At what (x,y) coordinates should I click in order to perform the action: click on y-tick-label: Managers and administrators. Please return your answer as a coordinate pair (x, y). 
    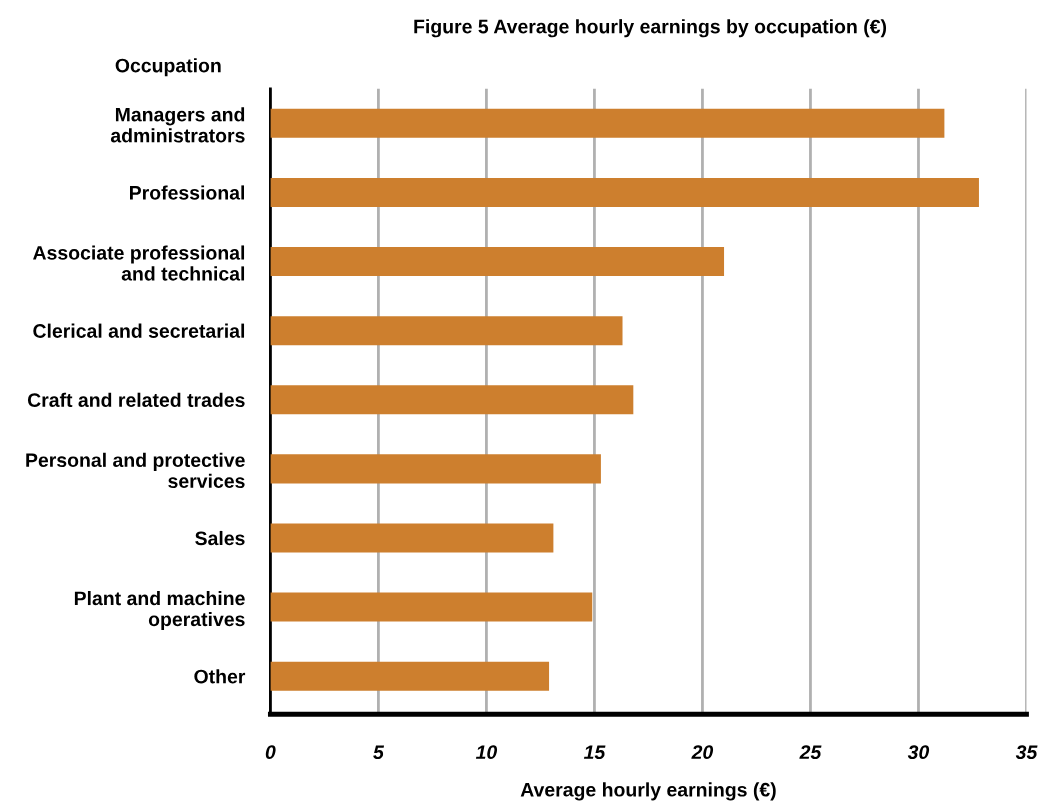
    Looking at the image, I should click on (177, 125).